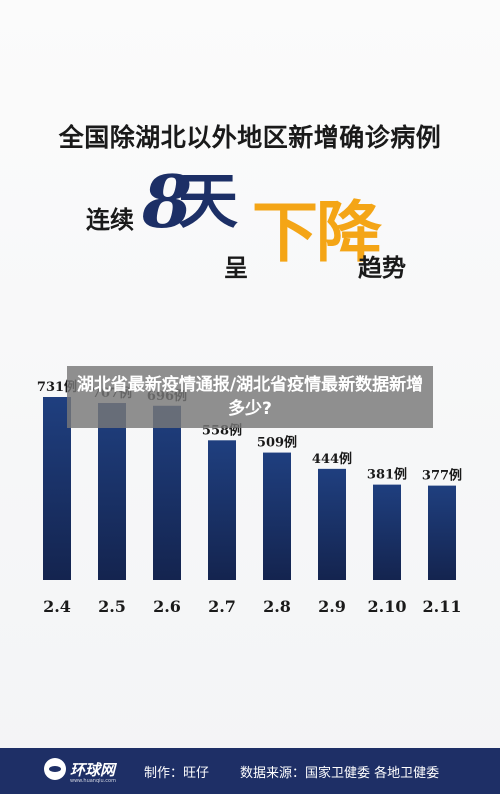 The height and width of the screenshot is (794, 500). Describe the element at coordinates (93, 781) in the screenshot. I see `logo-url: www.huanqiu.com` at that location.